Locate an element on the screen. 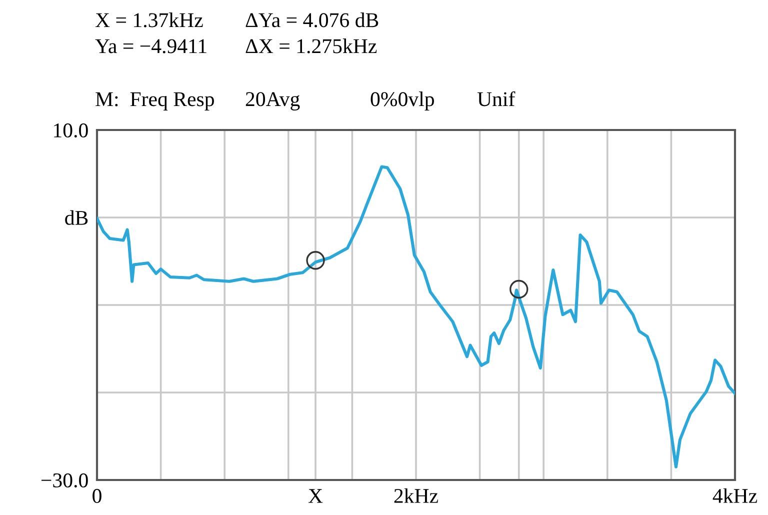 The width and height of the screenshot is (768, 515). x-tick-label: 4kHz is located at coordinates (734, 495).